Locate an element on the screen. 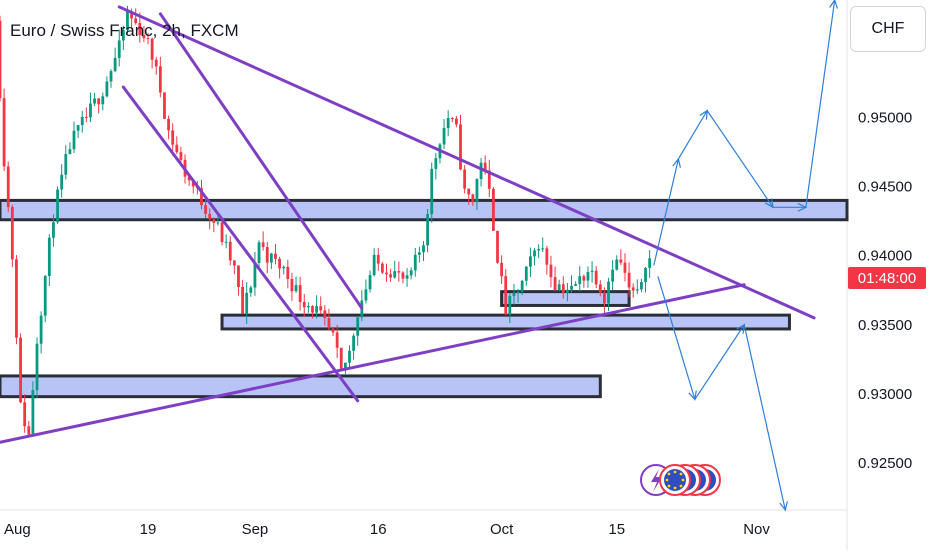  time-tick-label: Nov is located at coordinates (756, 529).